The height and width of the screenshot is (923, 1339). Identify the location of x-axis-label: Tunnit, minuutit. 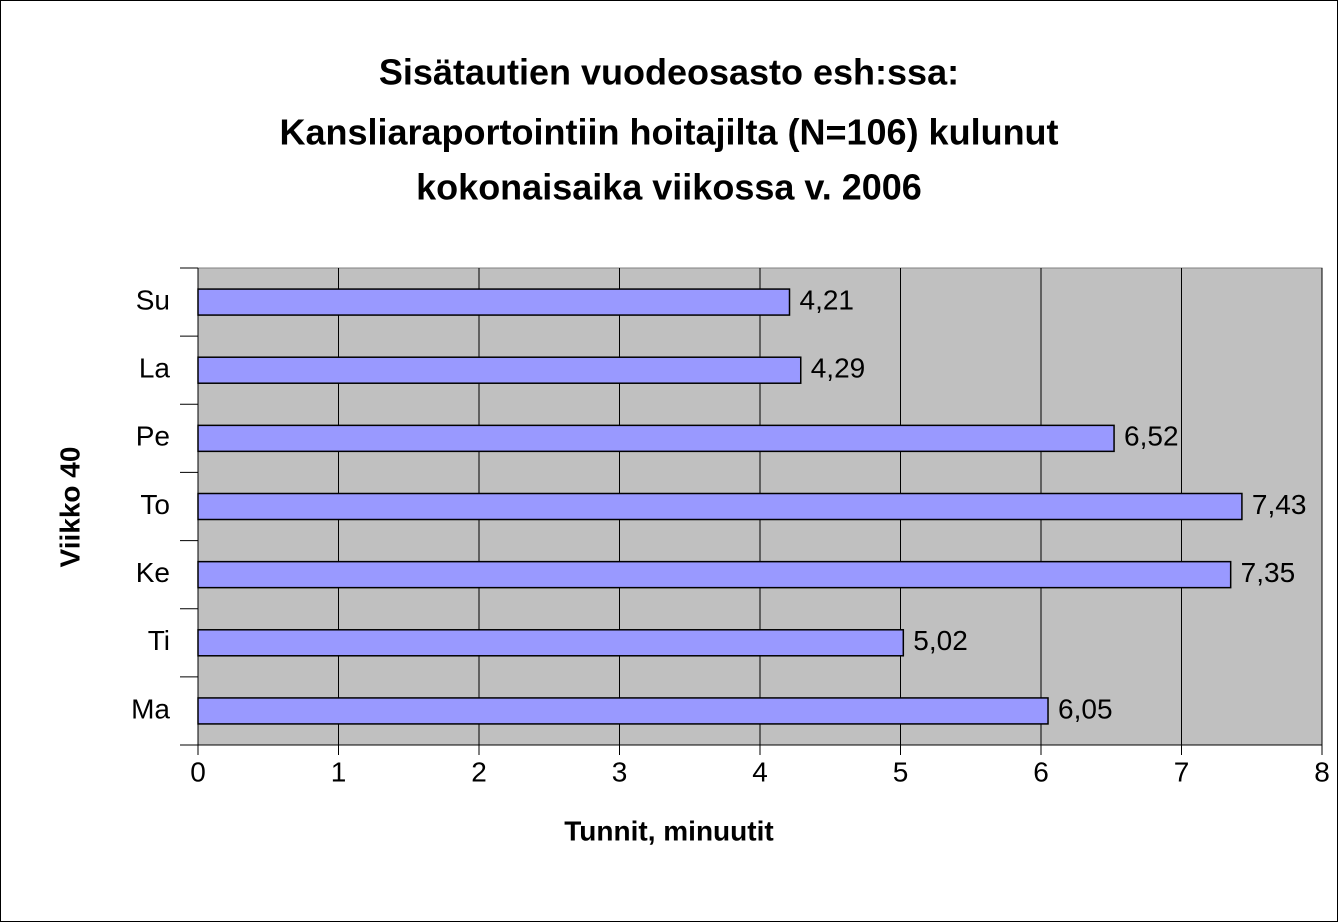
(668, 830).